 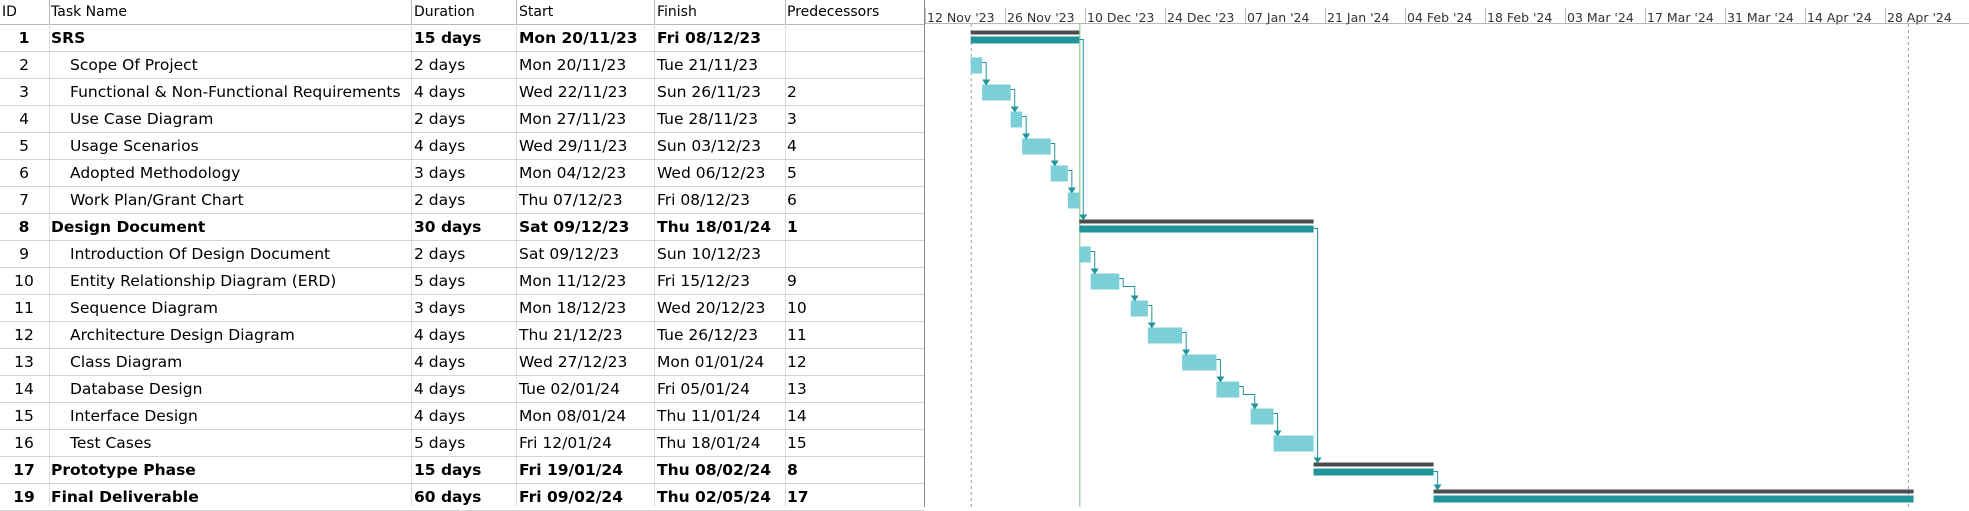 What do you see at coordinates (144, 308) in the screenshot?
I see `task-name-cell: Sequence Diagram` at bounding box center [144, 308].